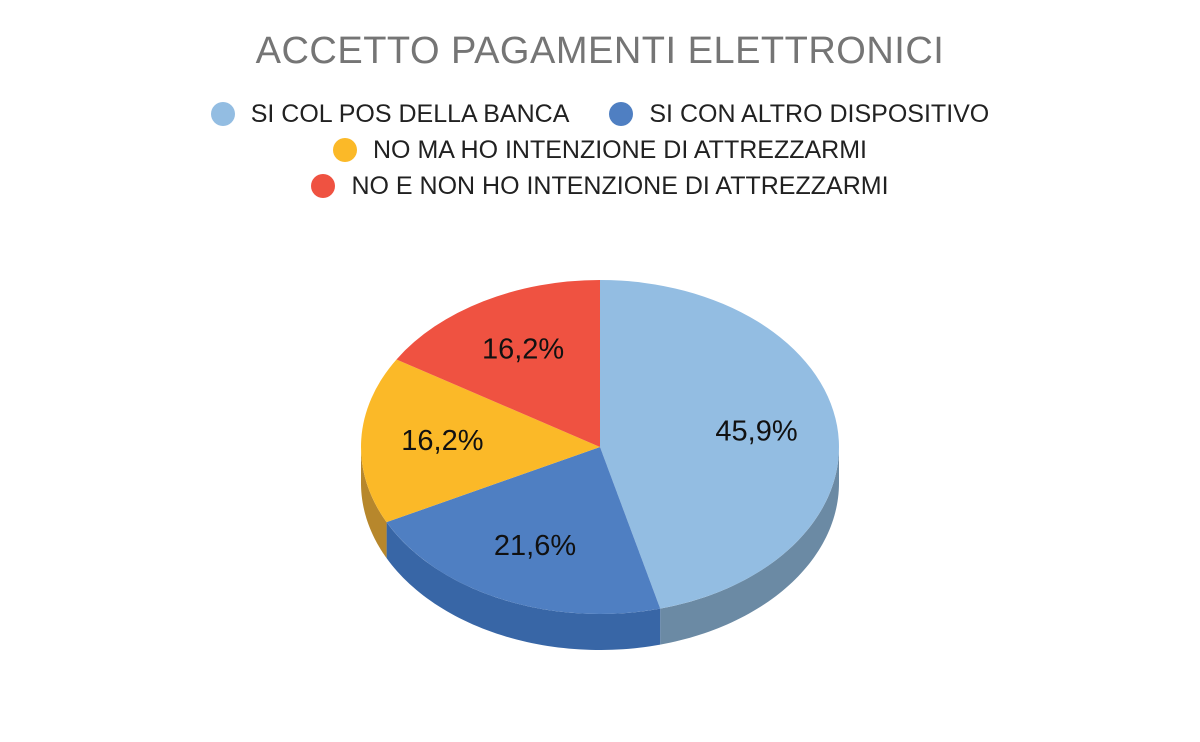  What do you see at coordinates (620, 149) in the screenshot?
I see `legend-label: NO MA HO INTENZIONE DI ATTREZZARMI` at bounding box center [620, 149].